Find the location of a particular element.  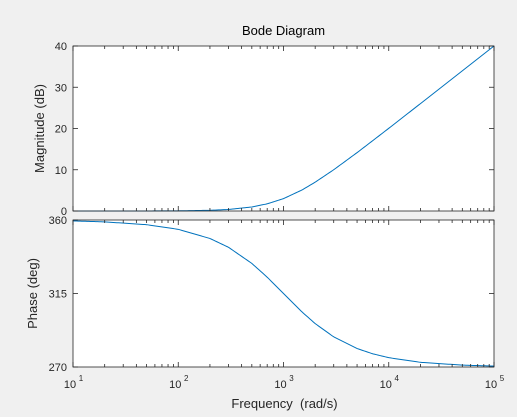

x-tick-label-exponent: 4 is located at coordinates (397, 378).